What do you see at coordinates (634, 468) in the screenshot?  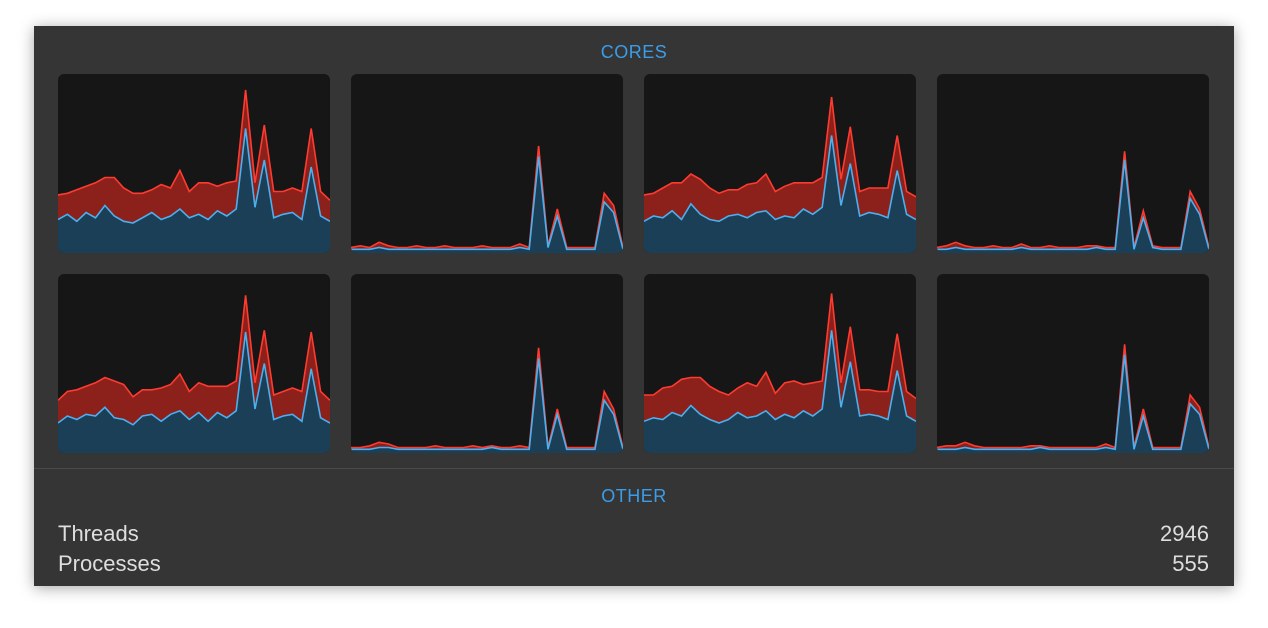 I see `divider` at bounding box center [634, 468].